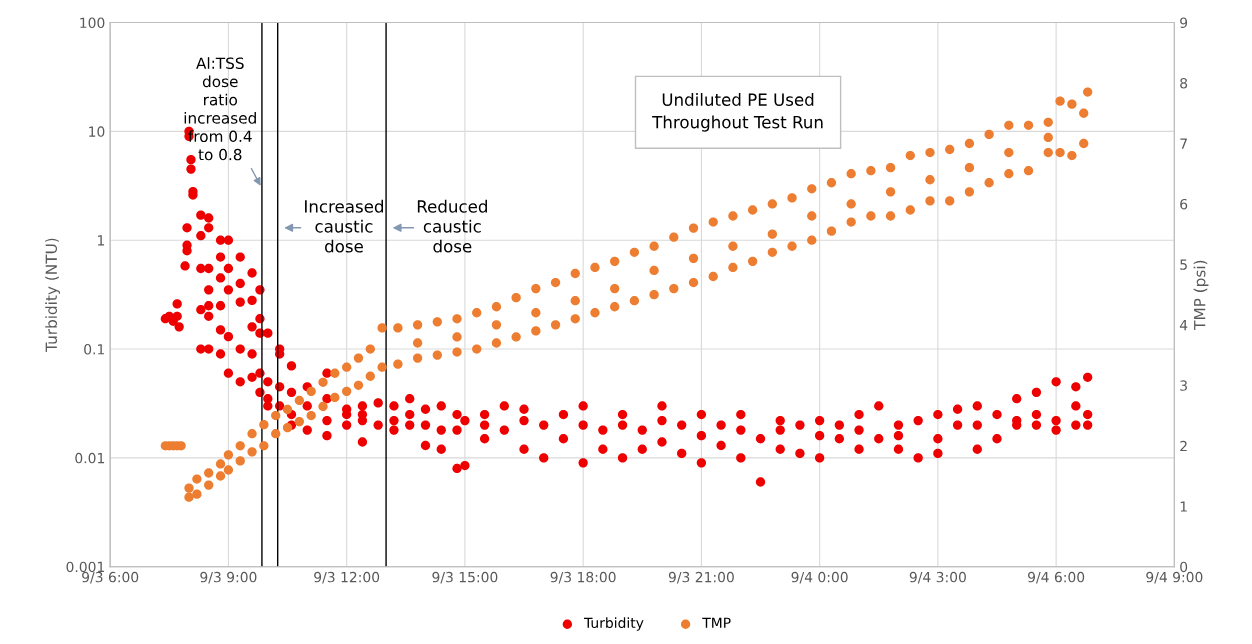 The height and width of the screenshot is (644, 1252). I want to click on x-tick-label: 9/3 15:00, so click(465, 577).